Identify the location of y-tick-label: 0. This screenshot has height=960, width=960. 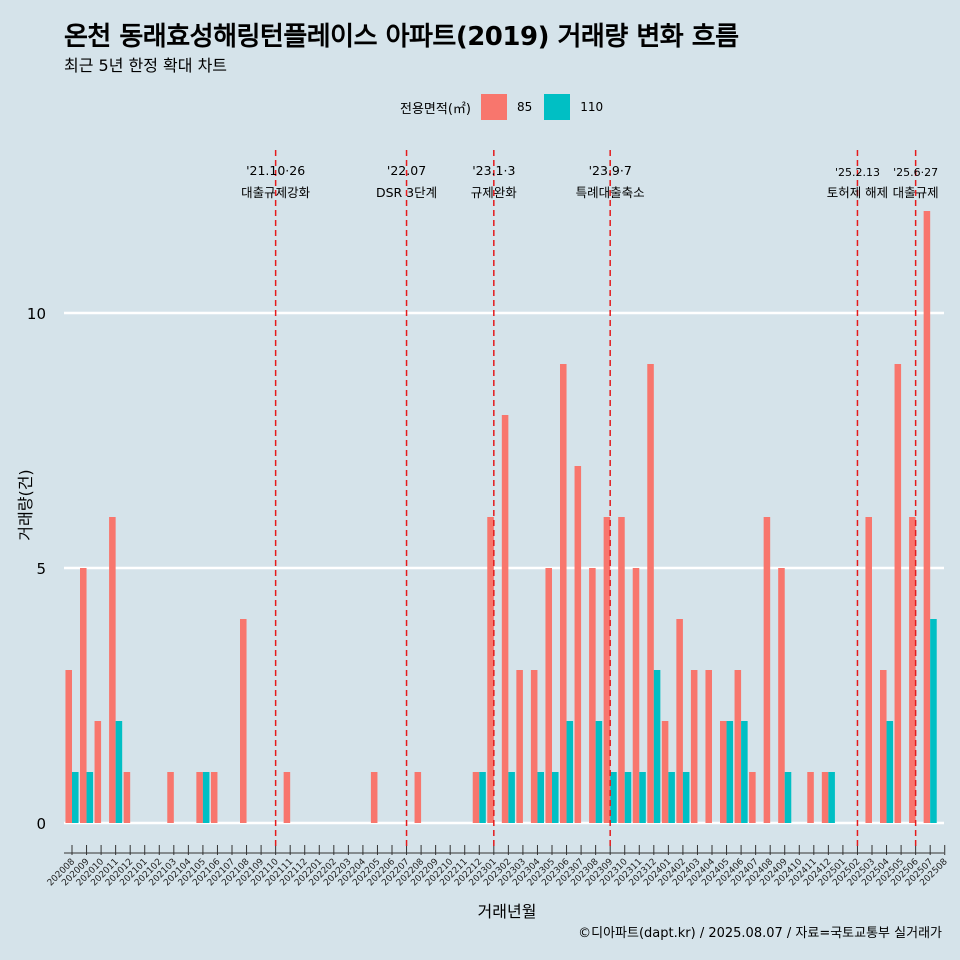
(41, 824).